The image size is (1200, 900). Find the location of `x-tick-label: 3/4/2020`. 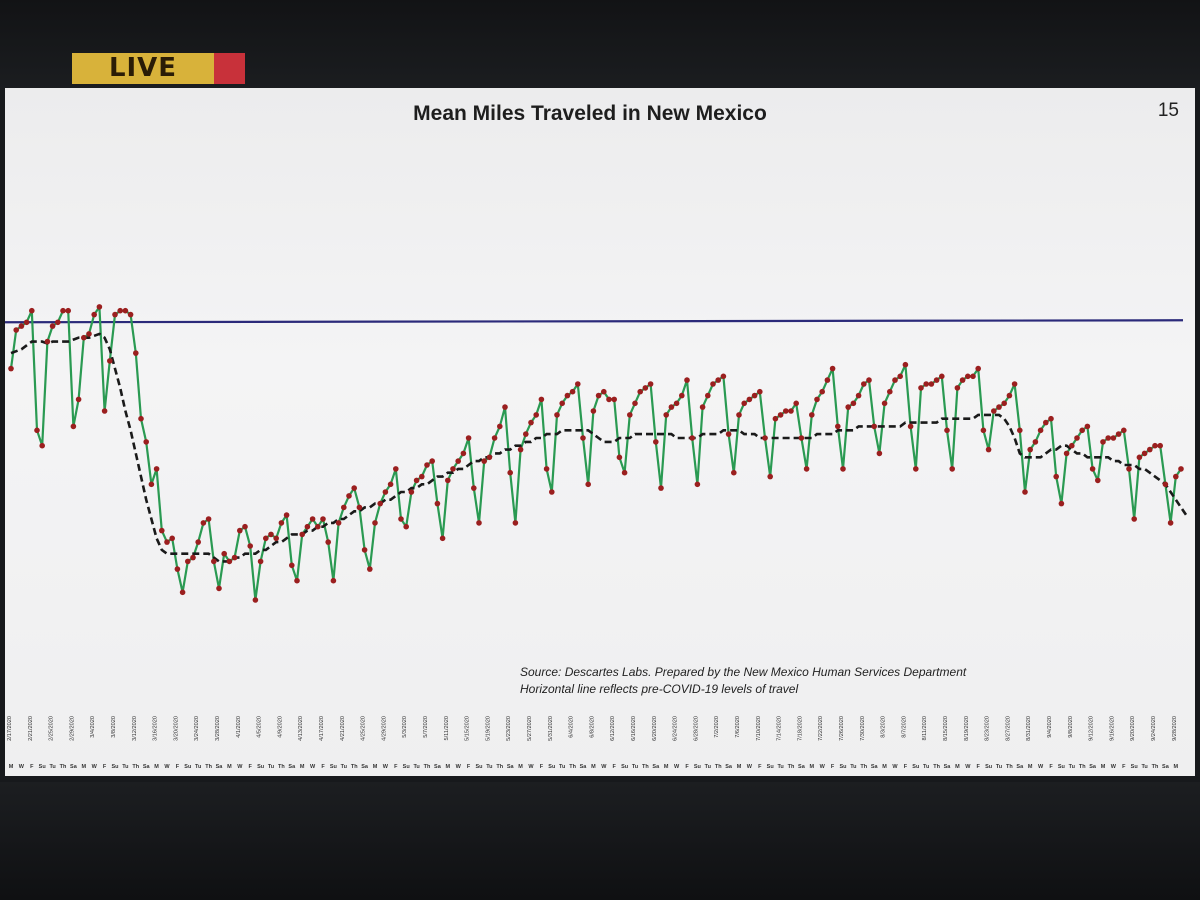

x-tick-label: 3/4/2020 is located at coordinates (93, 727).